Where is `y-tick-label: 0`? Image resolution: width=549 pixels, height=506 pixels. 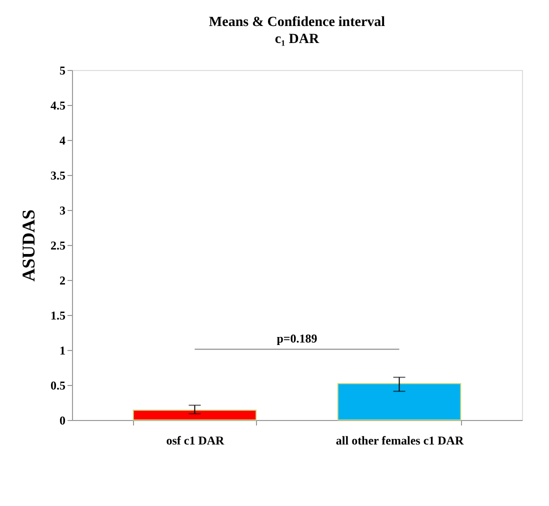 y-tick-label: 0 is located at coordinates (63, 421).